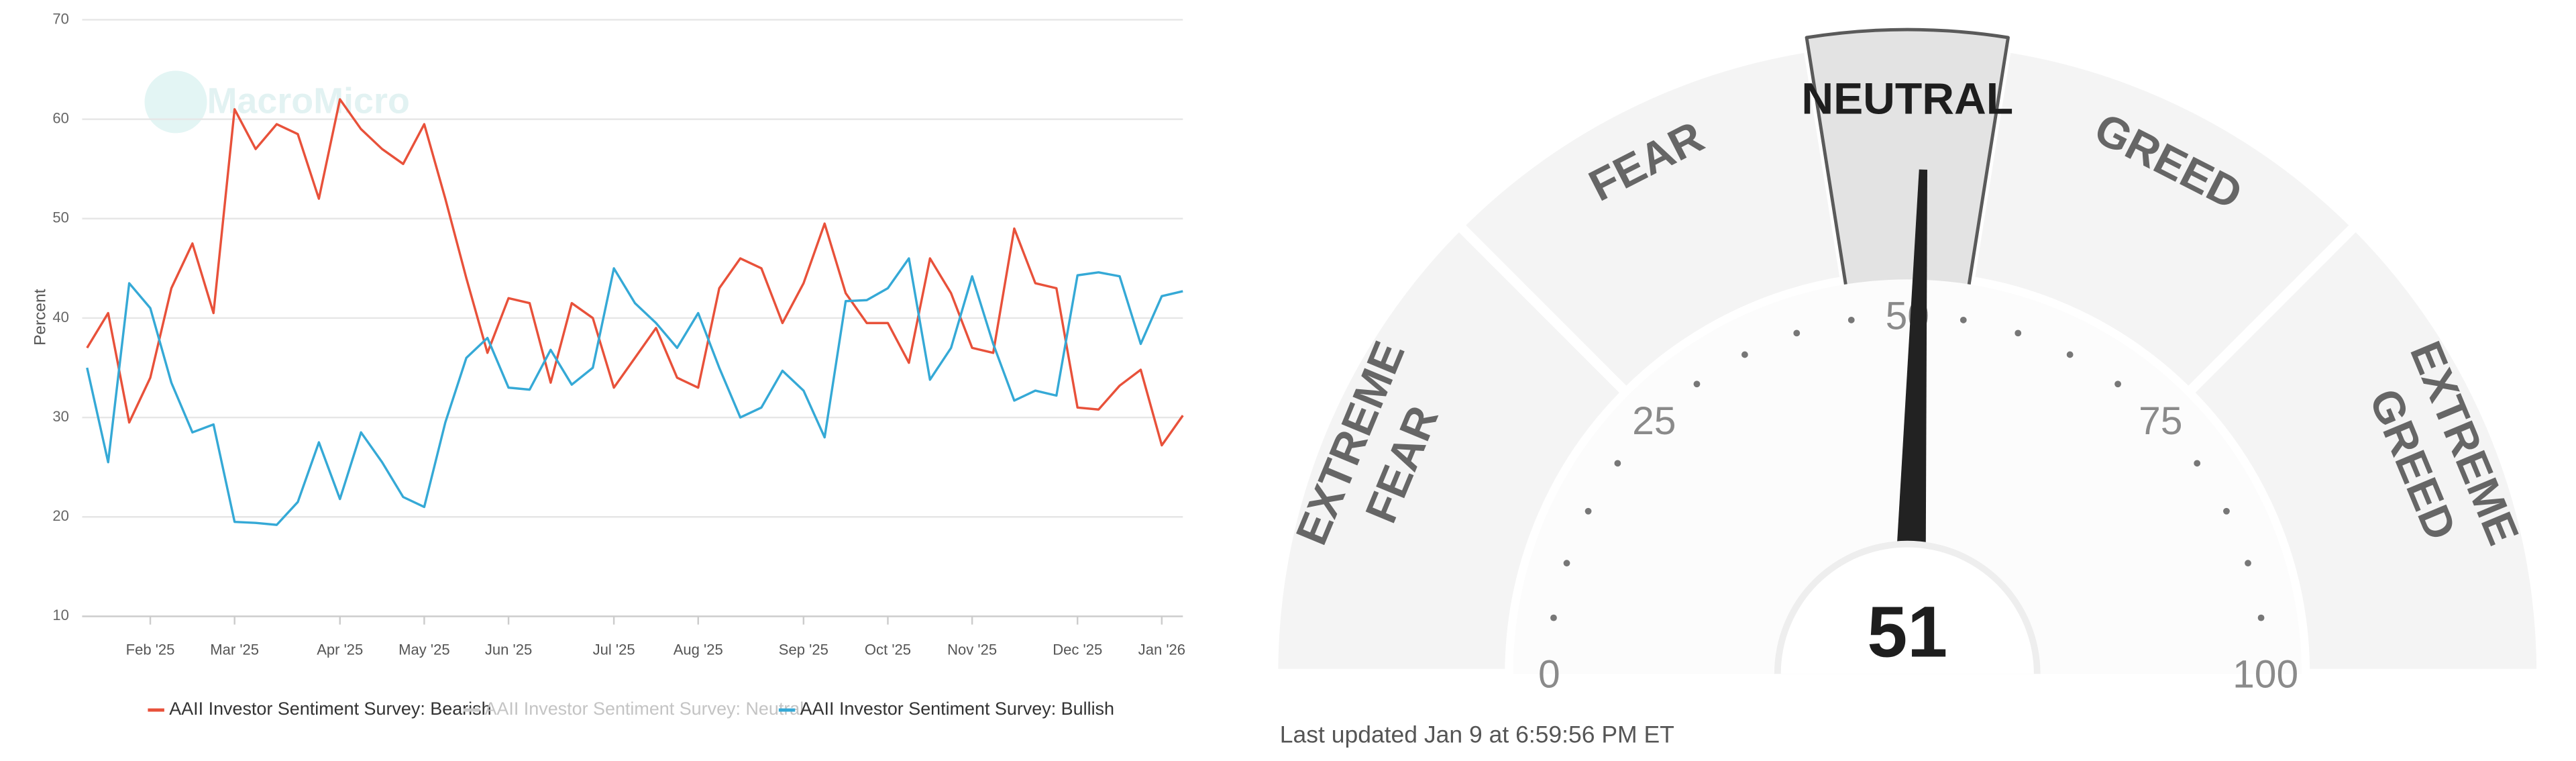  I want to click on y-tick-label: 10, so click(60, 615).